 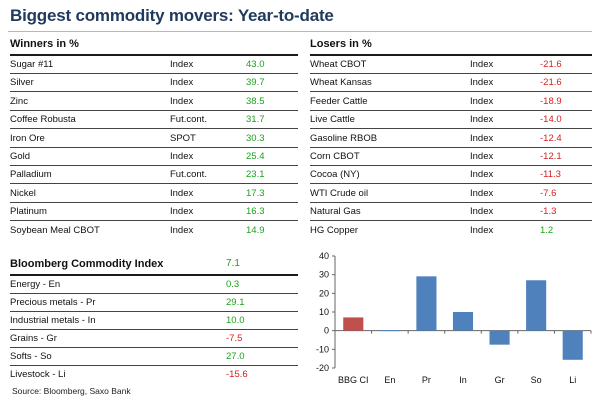 I want to click on y-tick-label: 0, so click(x=326, y=331).